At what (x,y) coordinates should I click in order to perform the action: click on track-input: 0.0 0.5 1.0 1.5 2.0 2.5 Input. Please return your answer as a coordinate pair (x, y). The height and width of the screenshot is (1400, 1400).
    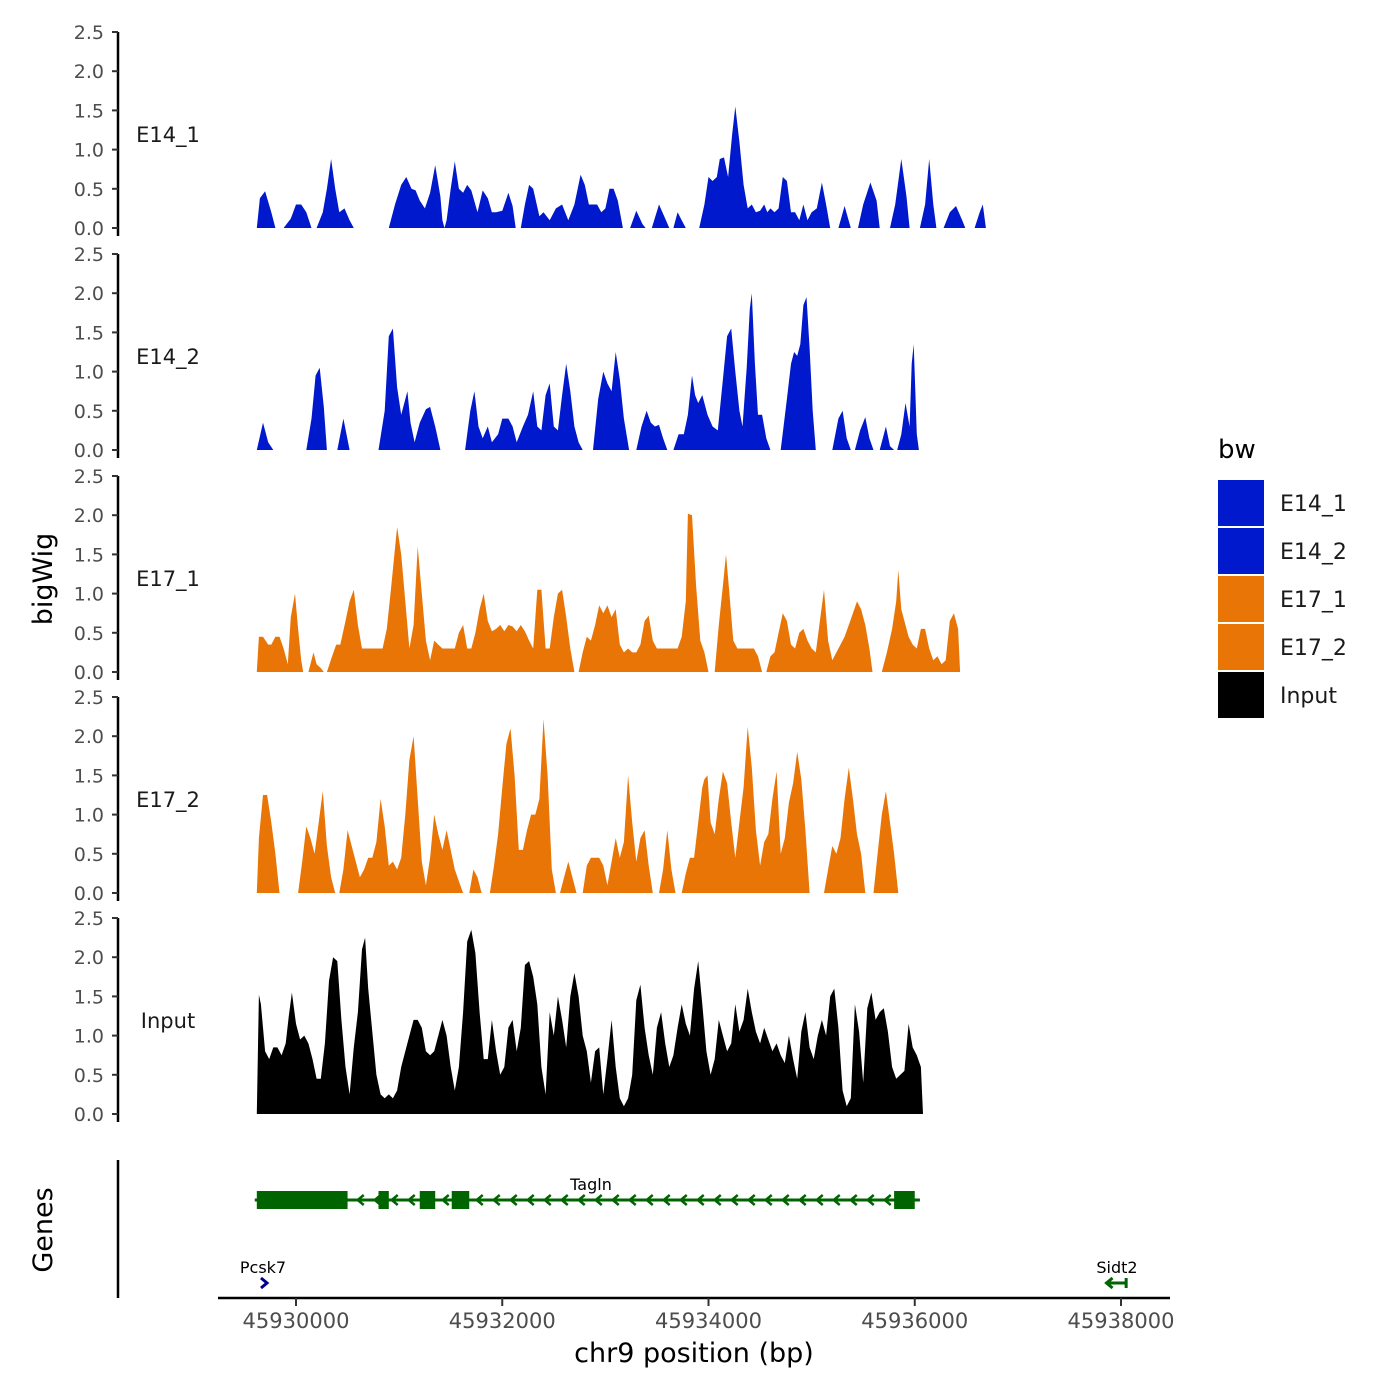
    Looking at the image, I should click on (498, 1017).